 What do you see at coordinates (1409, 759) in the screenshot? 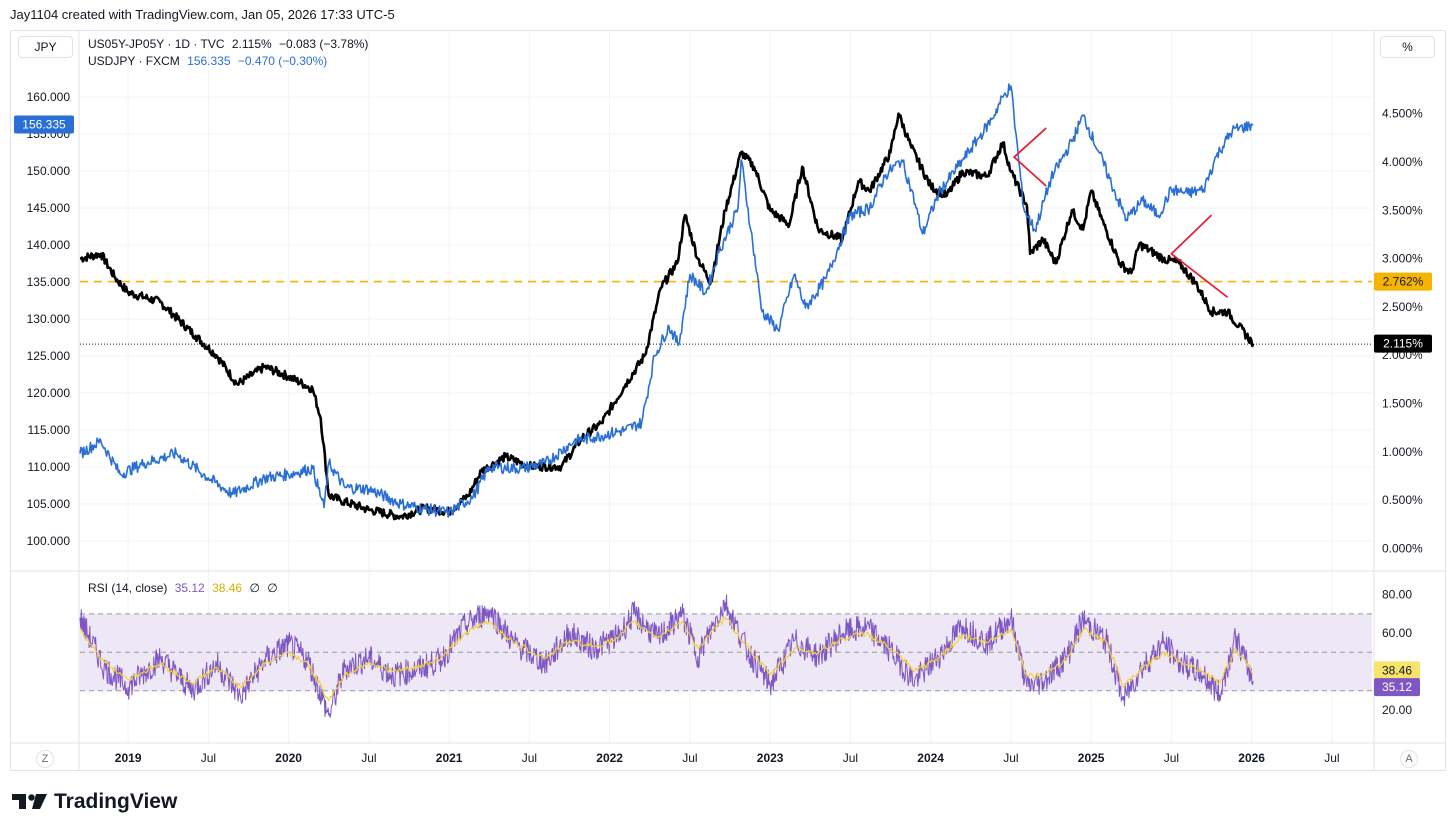
I see `auto-scale-button: A` at bounding box center [1409, 759].